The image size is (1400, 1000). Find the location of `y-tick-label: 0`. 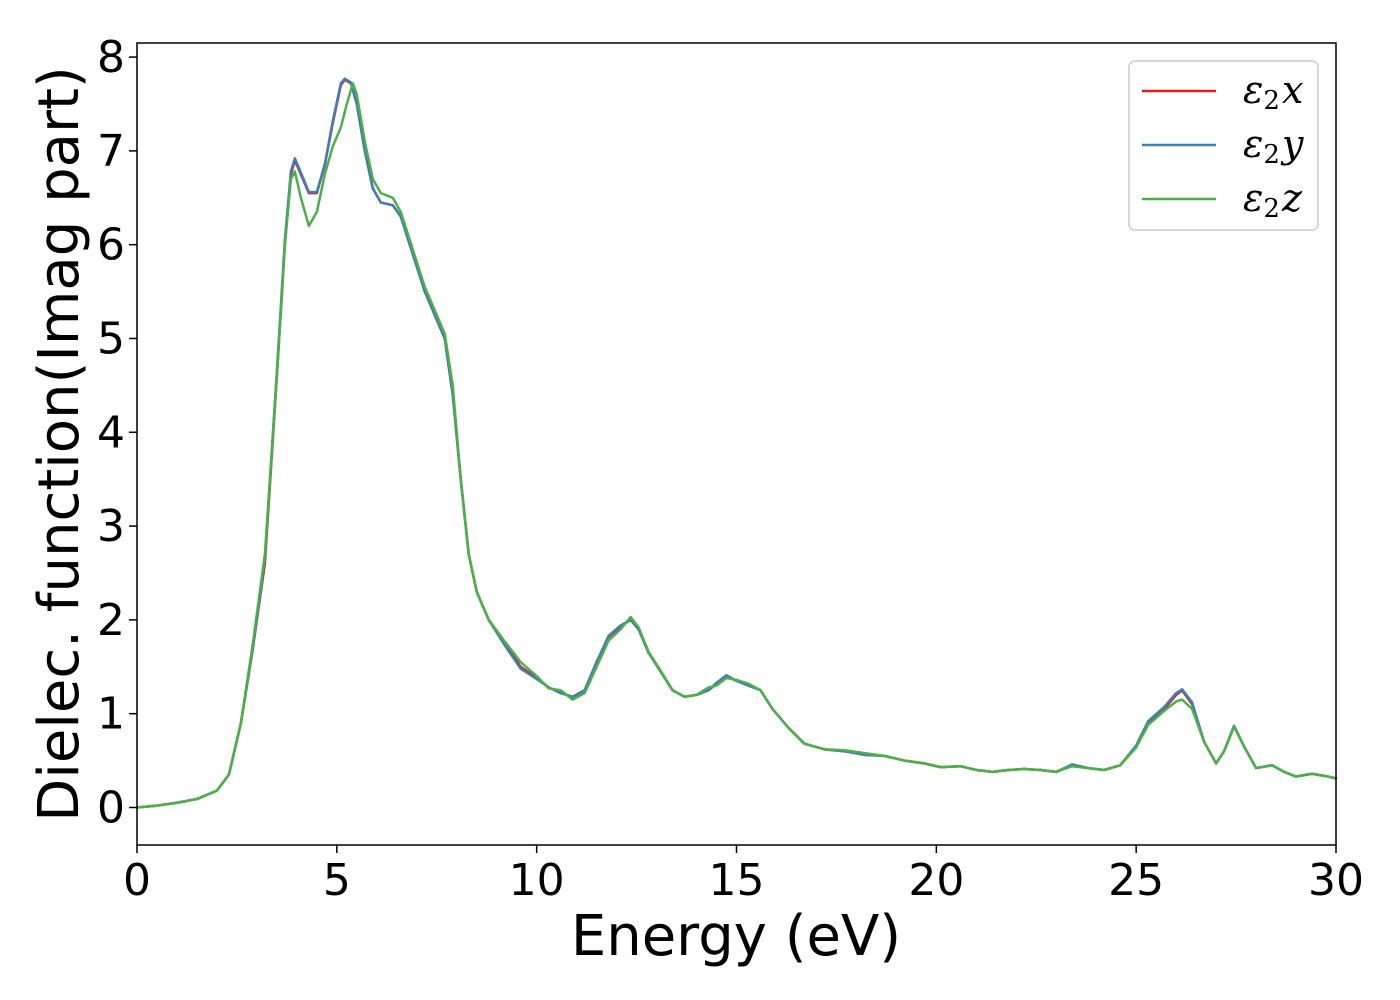

y-tick-label: 0 is located at coordinates (111, 807).